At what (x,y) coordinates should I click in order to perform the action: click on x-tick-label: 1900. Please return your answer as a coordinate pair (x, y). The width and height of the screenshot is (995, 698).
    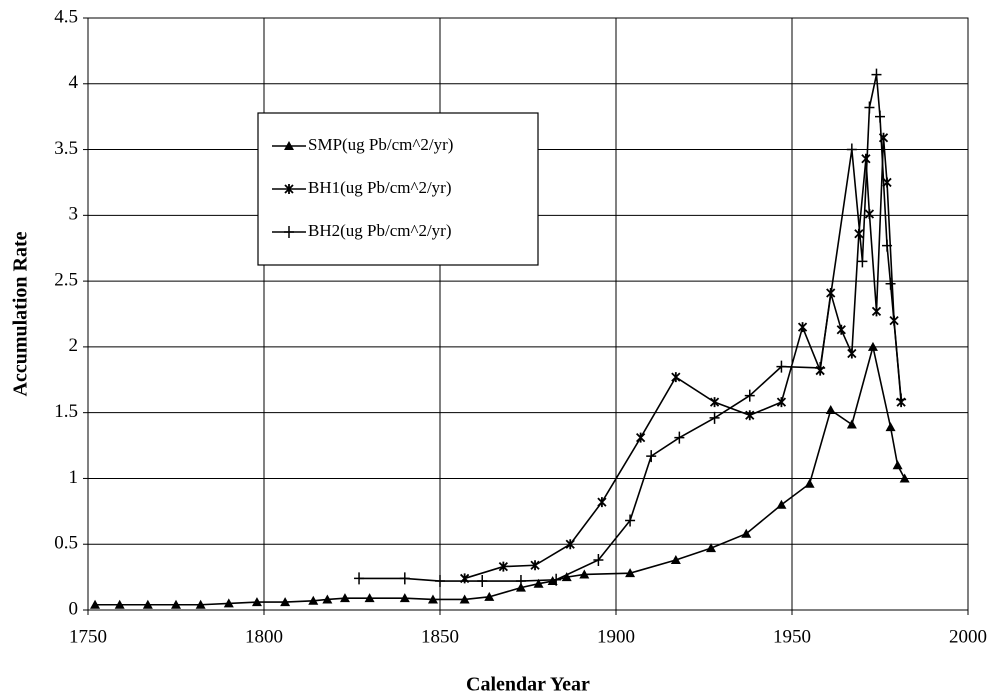
    Looking at the image, I should click on (616, 636).